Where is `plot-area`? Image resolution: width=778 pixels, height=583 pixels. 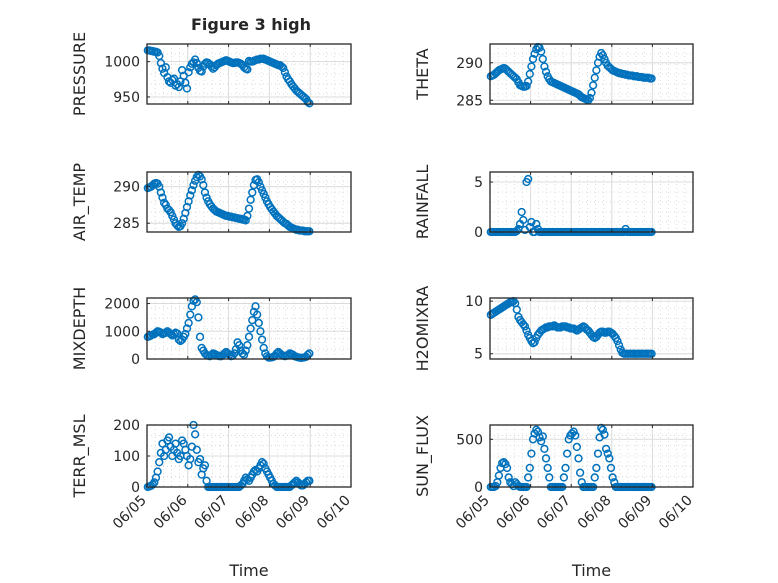 plot-area is located at coordinates (591, 74).